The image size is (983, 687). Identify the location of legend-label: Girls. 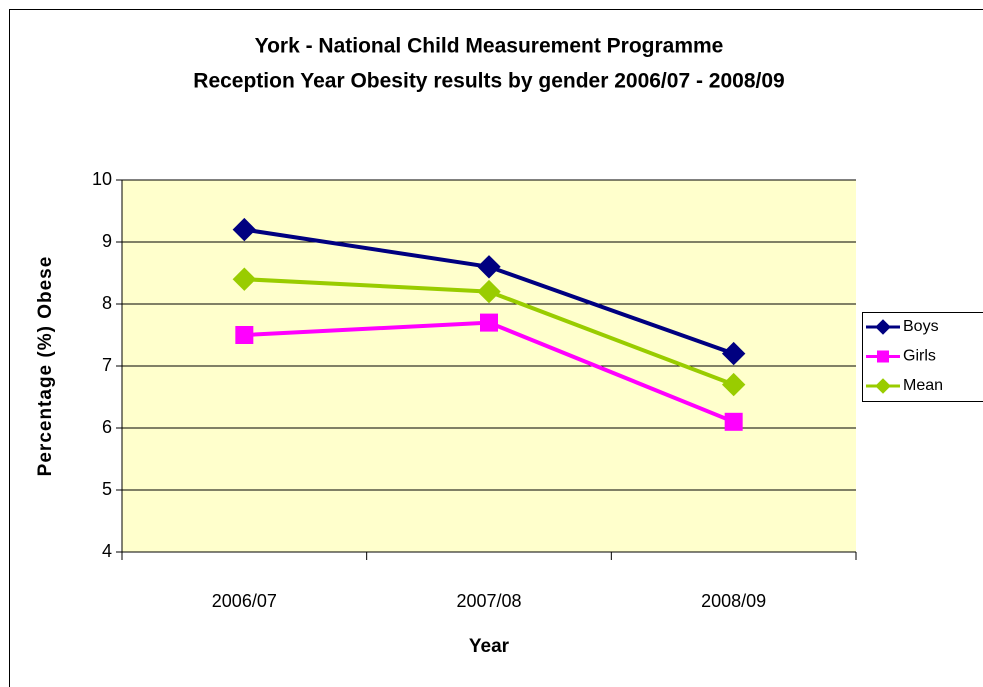
(919, 356).